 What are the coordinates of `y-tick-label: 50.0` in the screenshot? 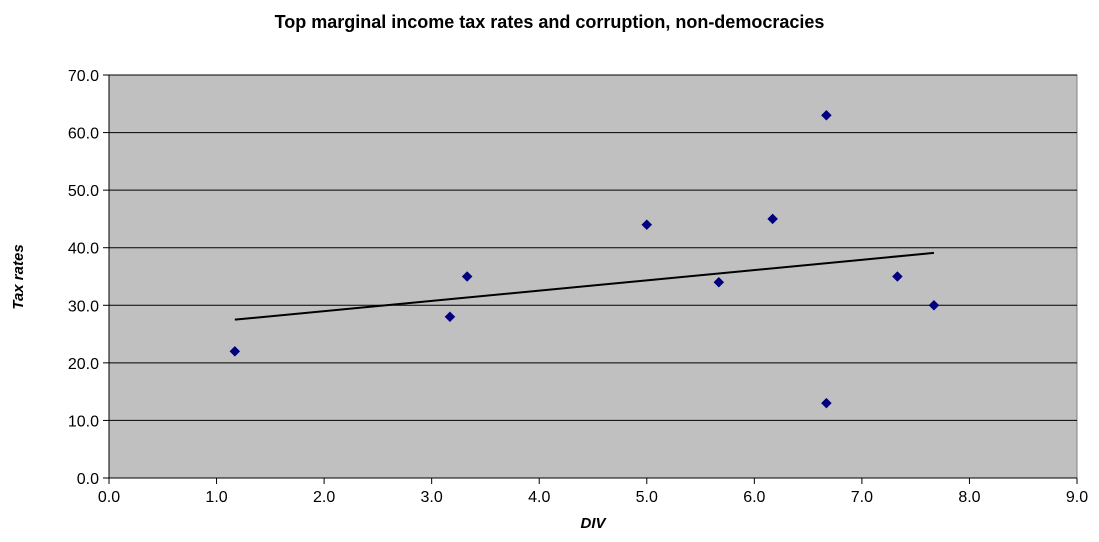 It's located at (83, 191).